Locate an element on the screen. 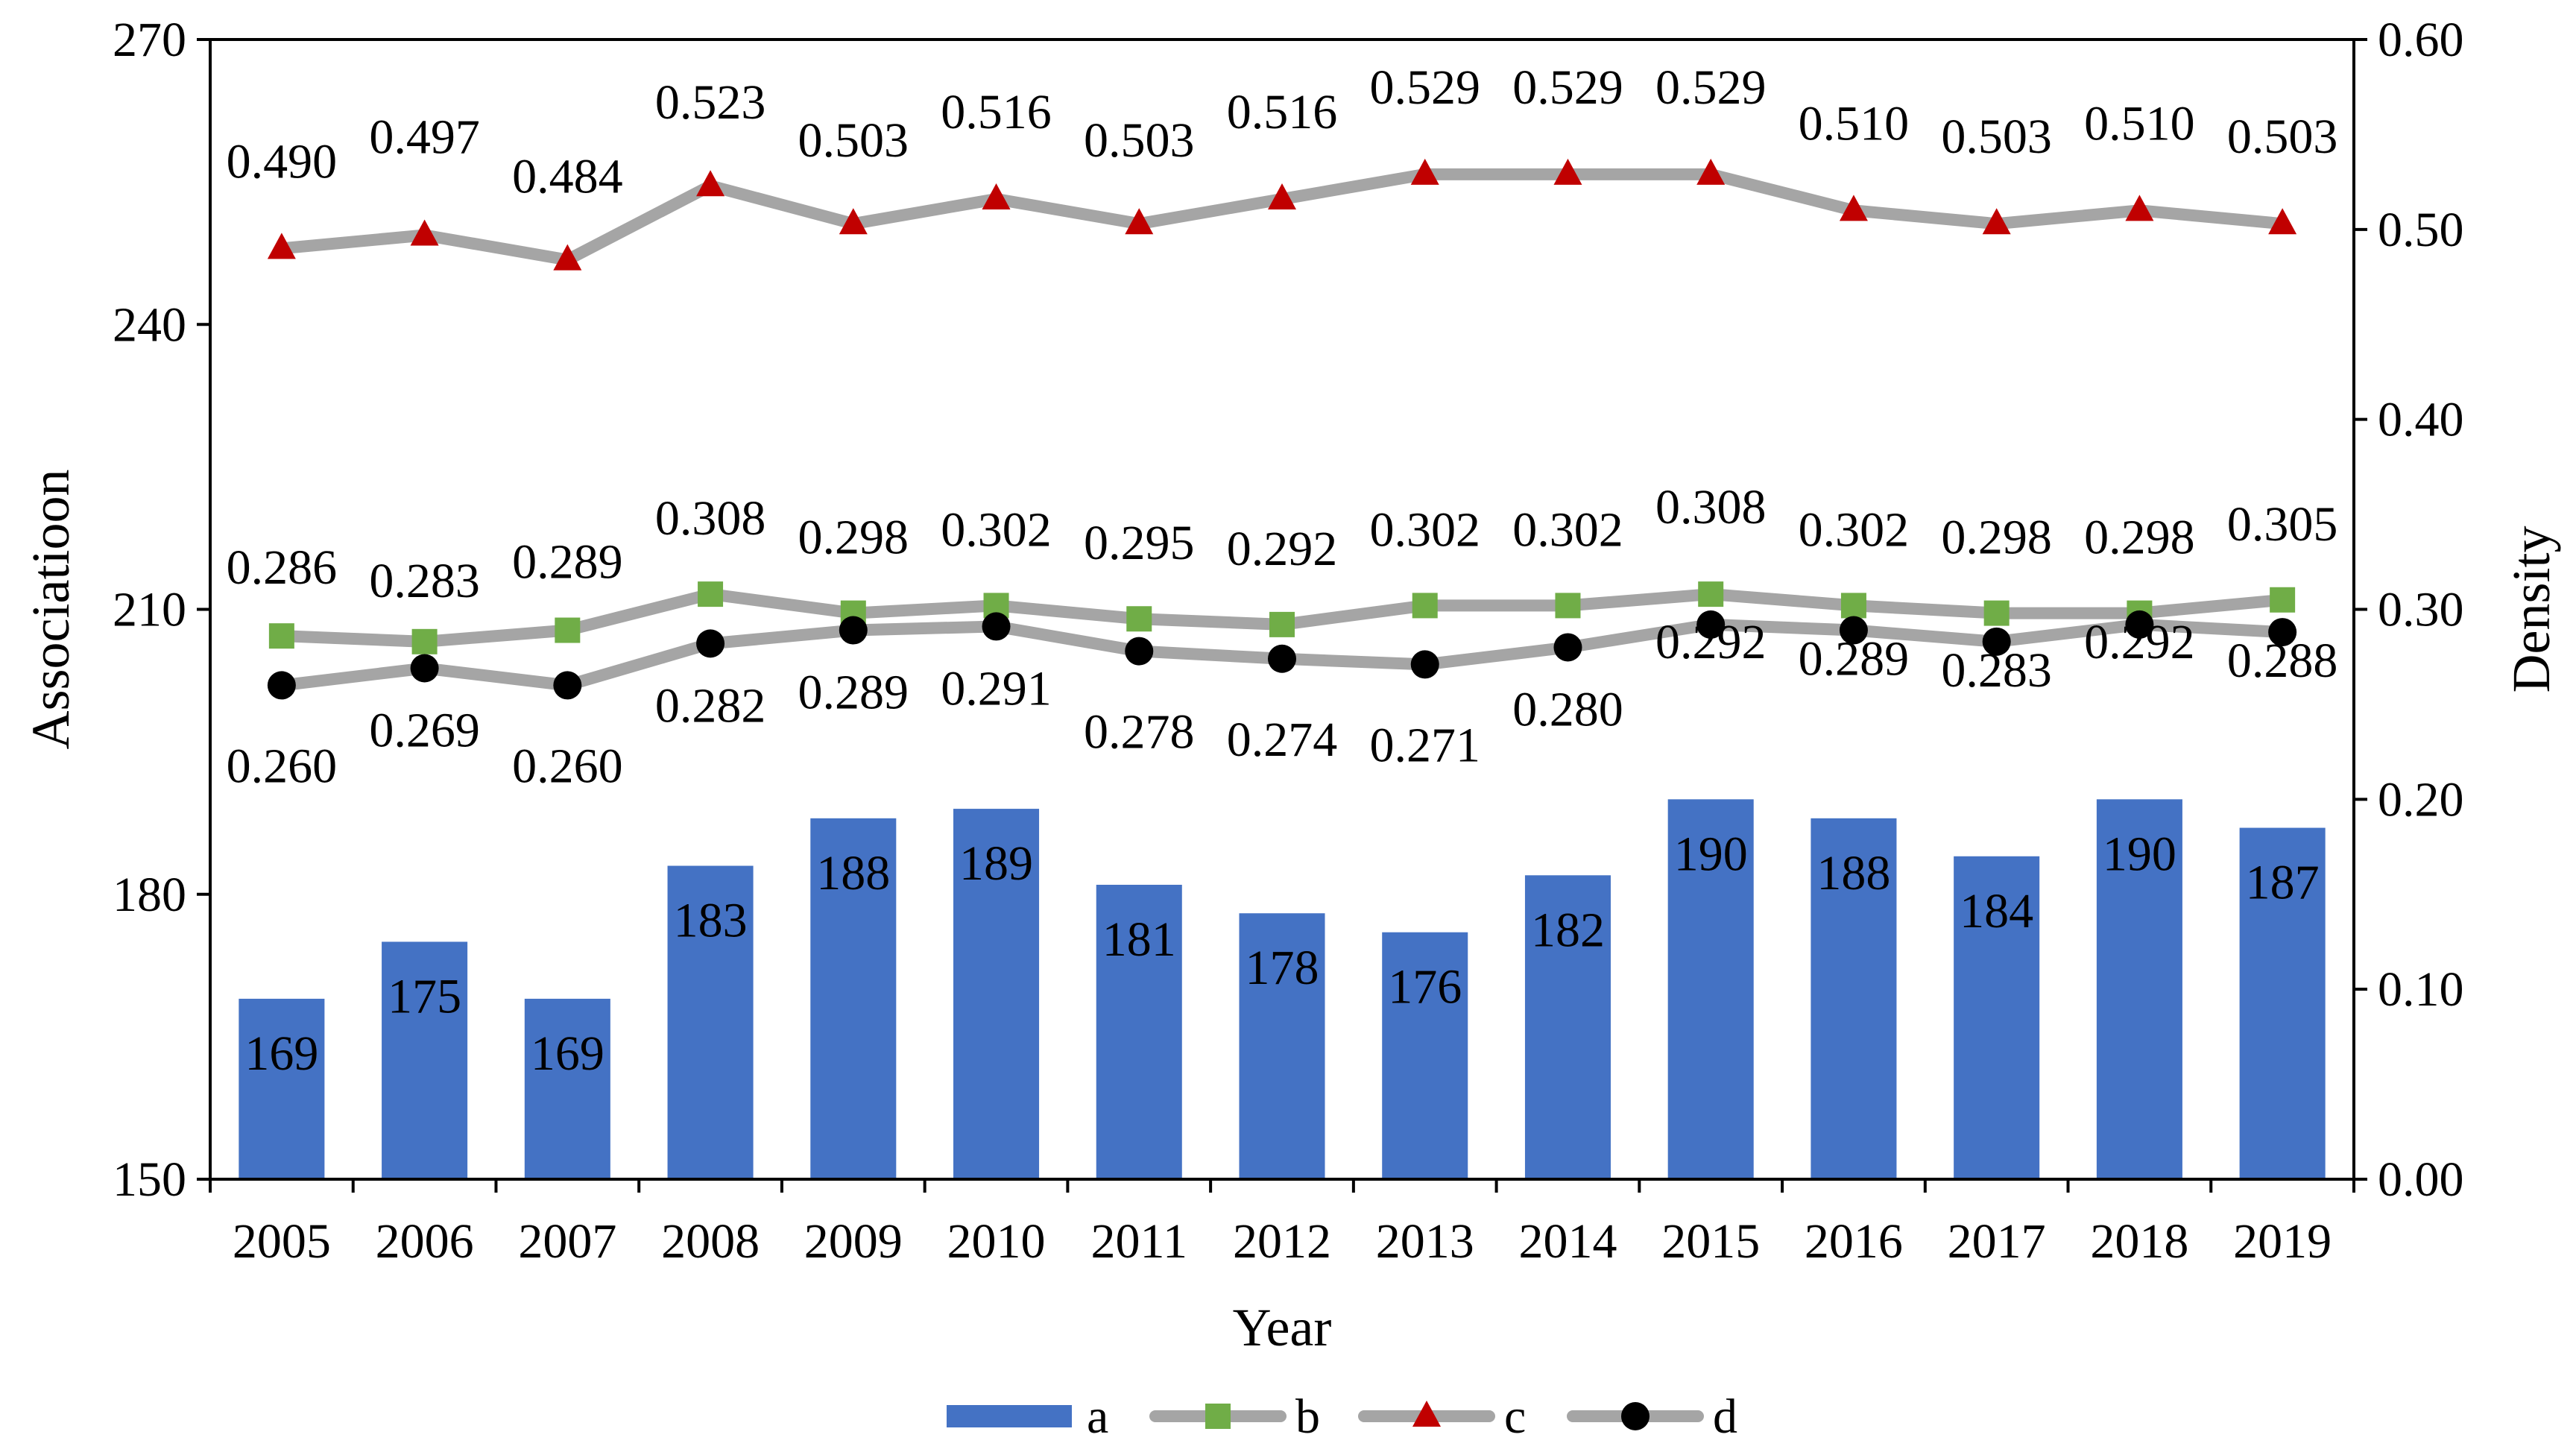  series-c-marker-2015 is located at coordinates (1711, 171).